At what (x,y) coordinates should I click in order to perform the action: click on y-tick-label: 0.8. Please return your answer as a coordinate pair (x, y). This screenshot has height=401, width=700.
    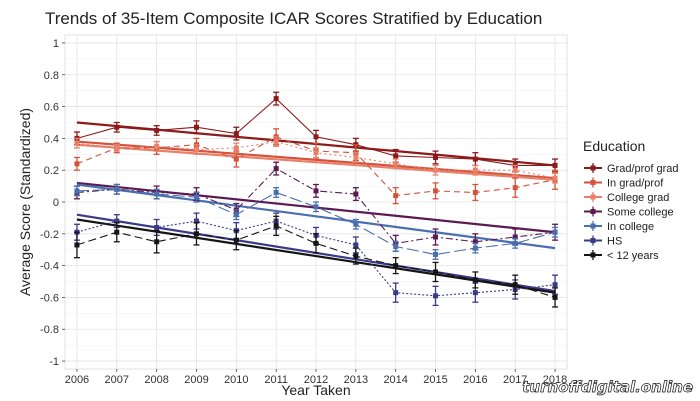
    Looking at the image, I should click on (51, 76).